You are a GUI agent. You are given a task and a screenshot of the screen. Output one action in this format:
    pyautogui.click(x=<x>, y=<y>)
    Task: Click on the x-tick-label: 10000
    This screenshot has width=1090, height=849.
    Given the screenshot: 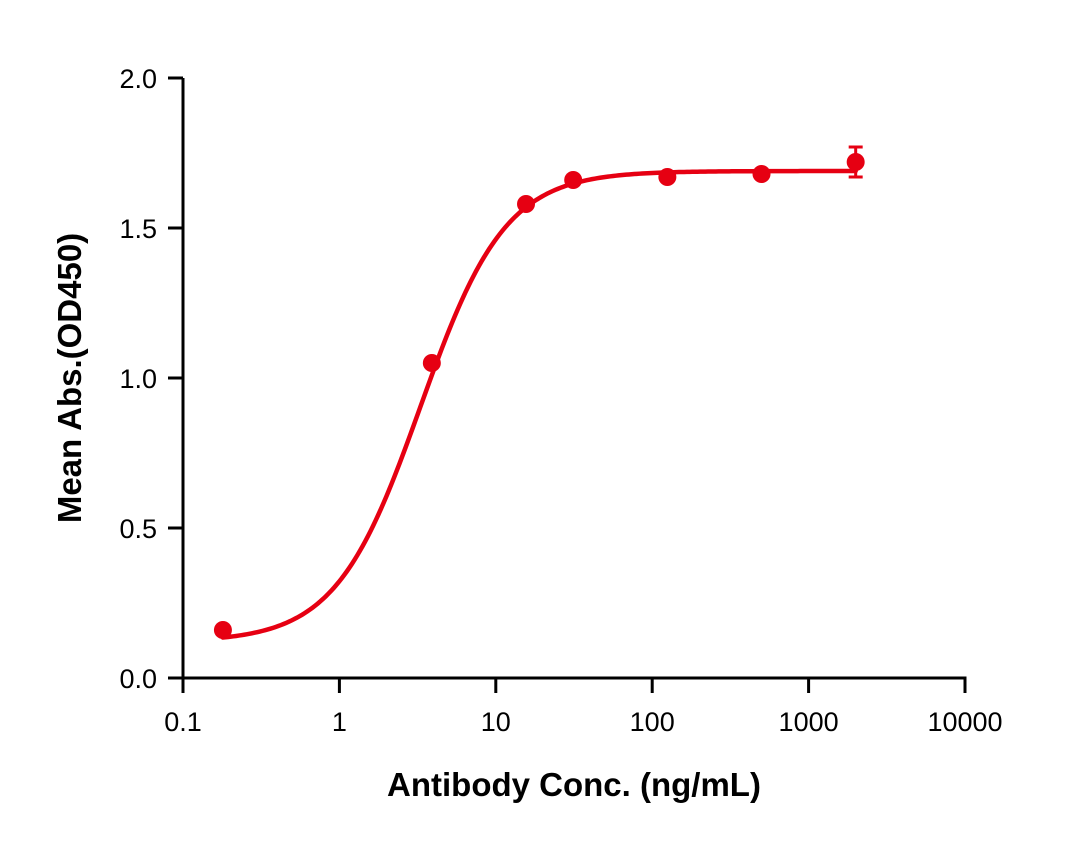 What is the action you would take?
    pyautogui.click(x=964, y=722)
    